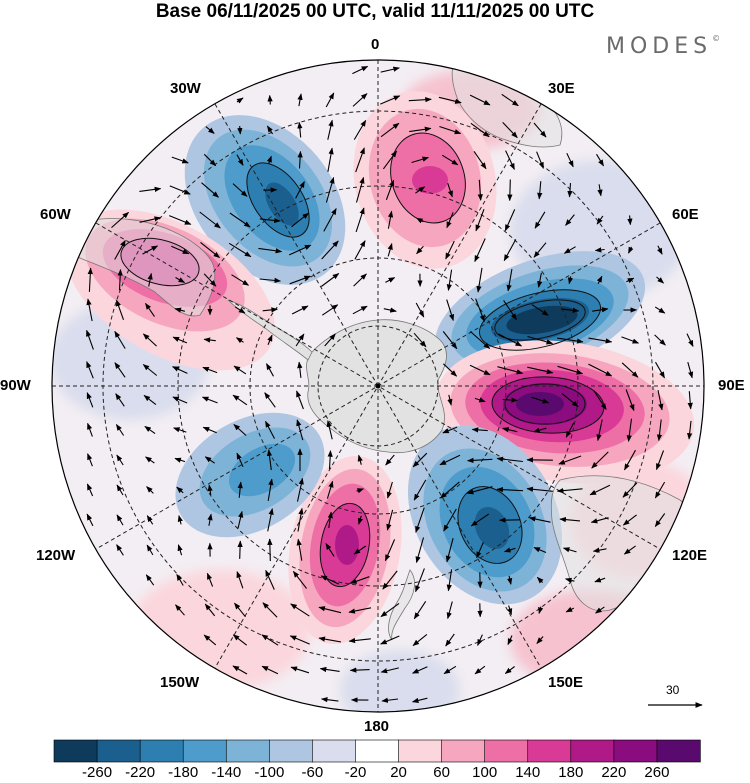 This screenshot has height=783, width=750. I want to click on lon-label-90w: 90W, so click(15, 385).